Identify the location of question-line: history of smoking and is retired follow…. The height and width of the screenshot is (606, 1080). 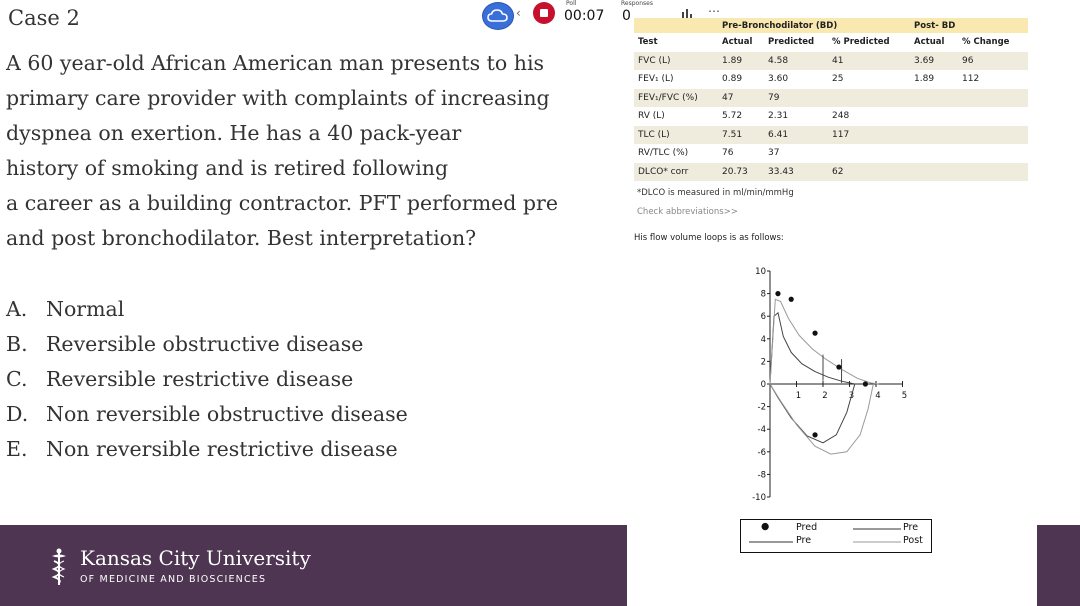
(227, 168).